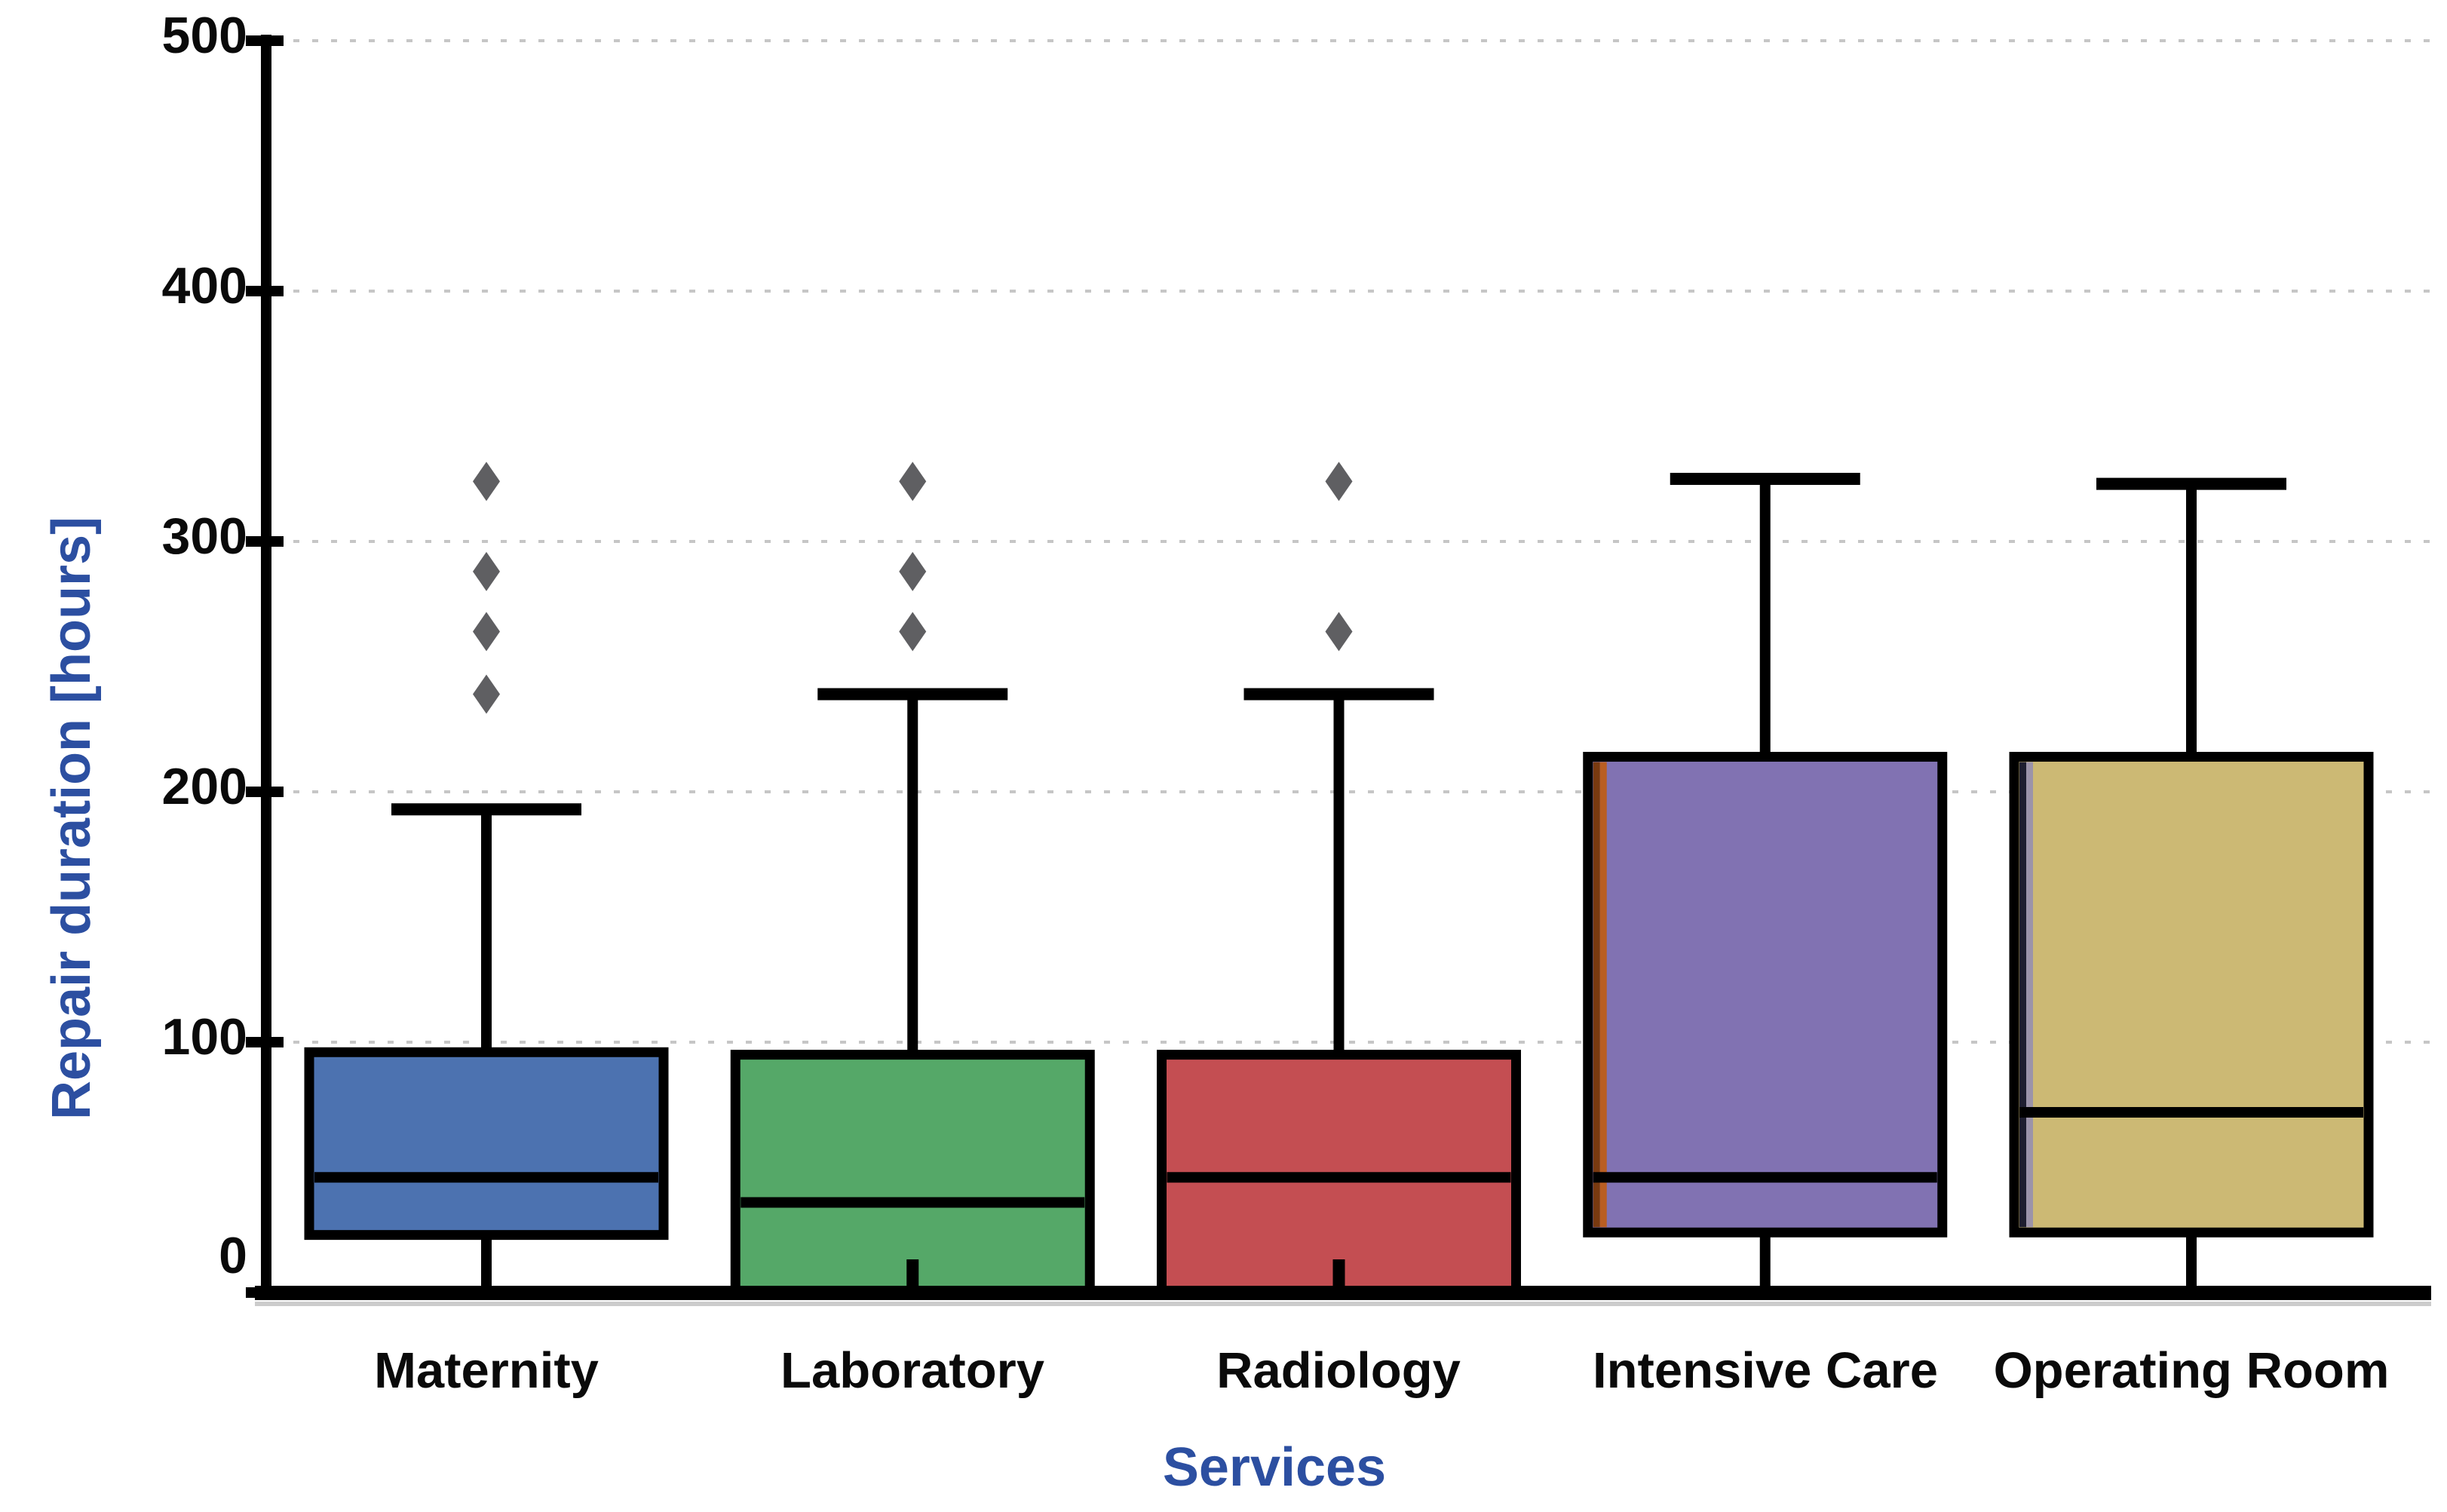 Image resolution: width=2447 pixels, height=1512 pixels. Describe the element at coordinates (2023, 995) in the screenshot. I see `box-left-accent-0-operating-room` at that location.